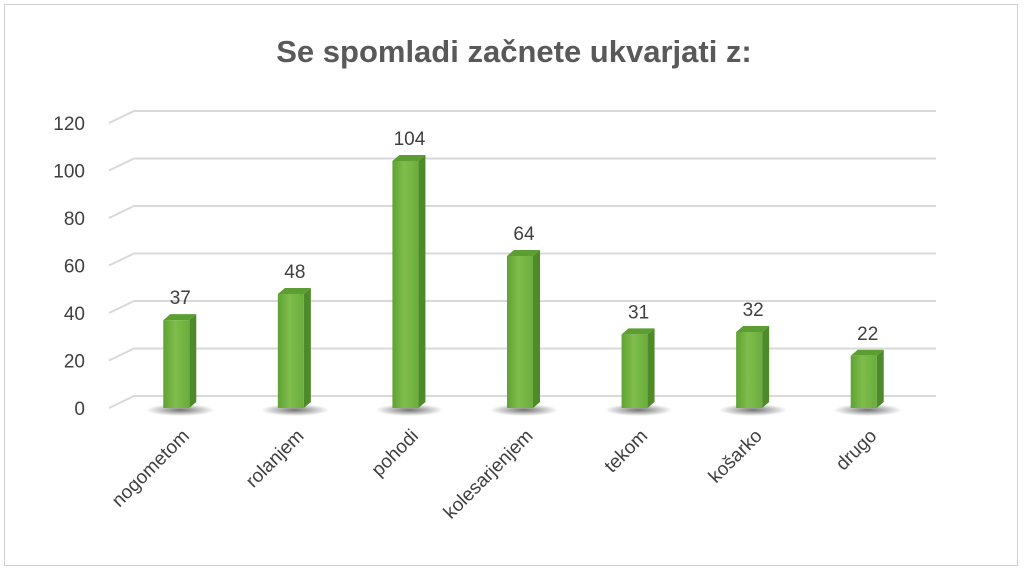  I want to click on data-label: 37, so click(180, 298).